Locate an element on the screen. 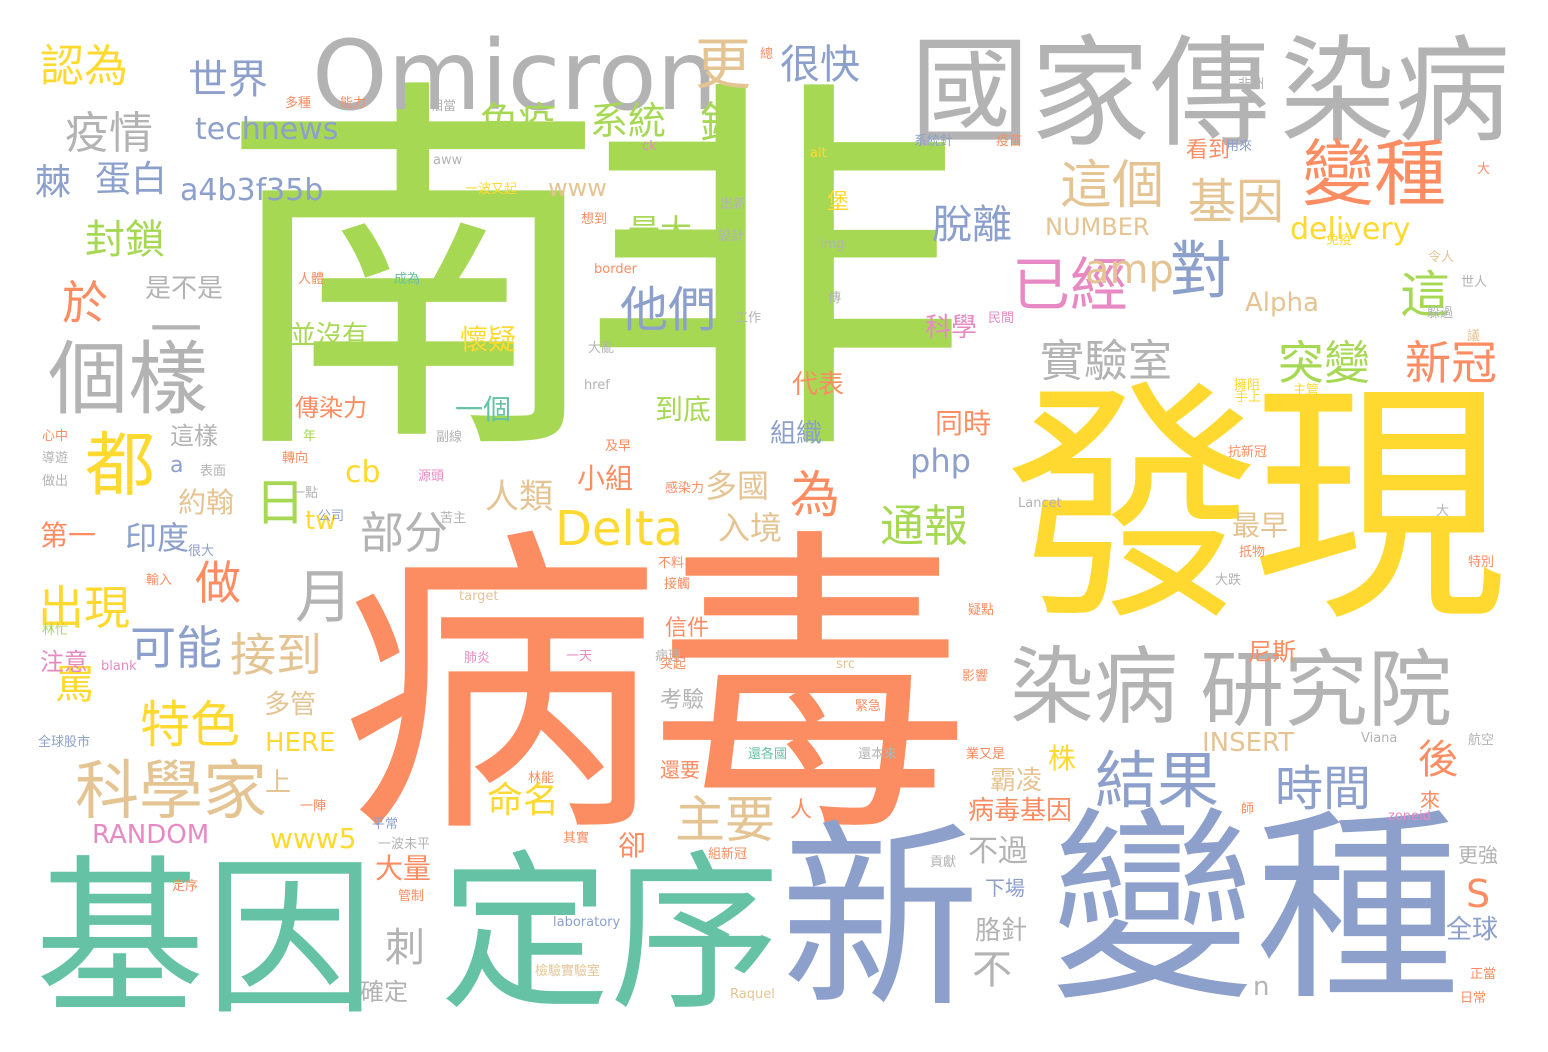  word-gongsi: 公司 is located at coordinates (331, 516).